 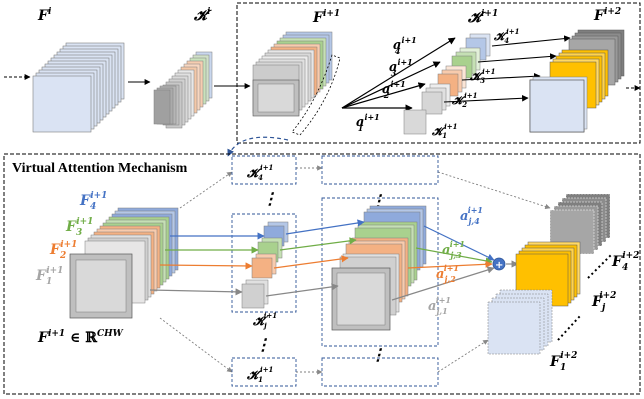 What do you see at coordinates (263, 344) in the screenshot?
I see `dots-lower-left: ⋮` at bounding box center [263, 344].